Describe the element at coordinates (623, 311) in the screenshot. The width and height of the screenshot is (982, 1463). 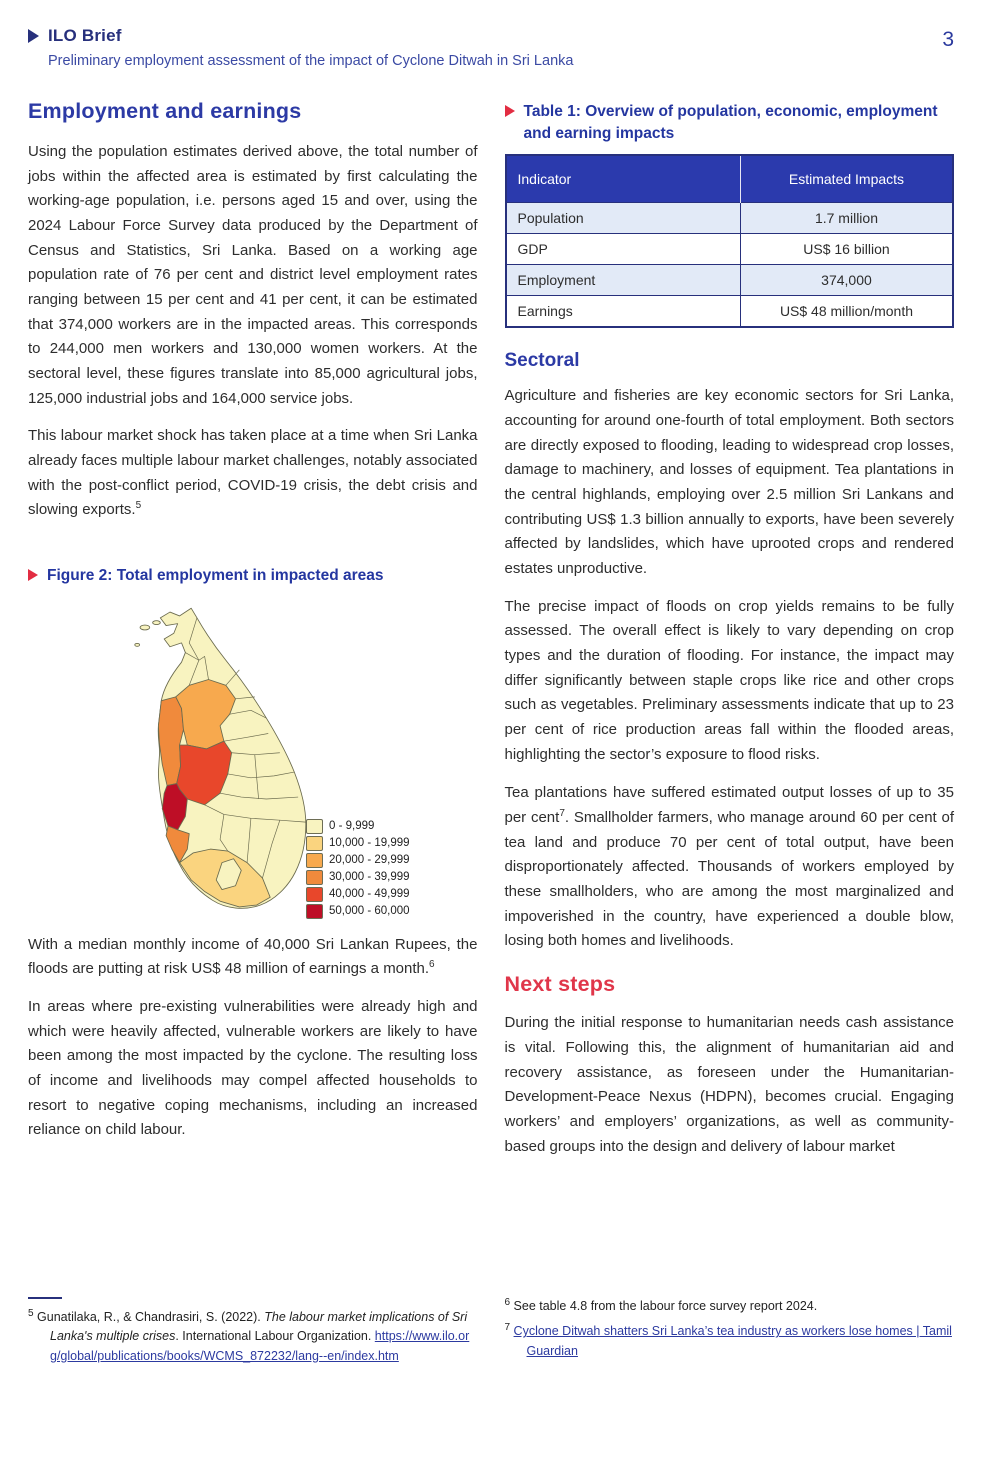
I see `indicator-cell: Earnings` at that location.